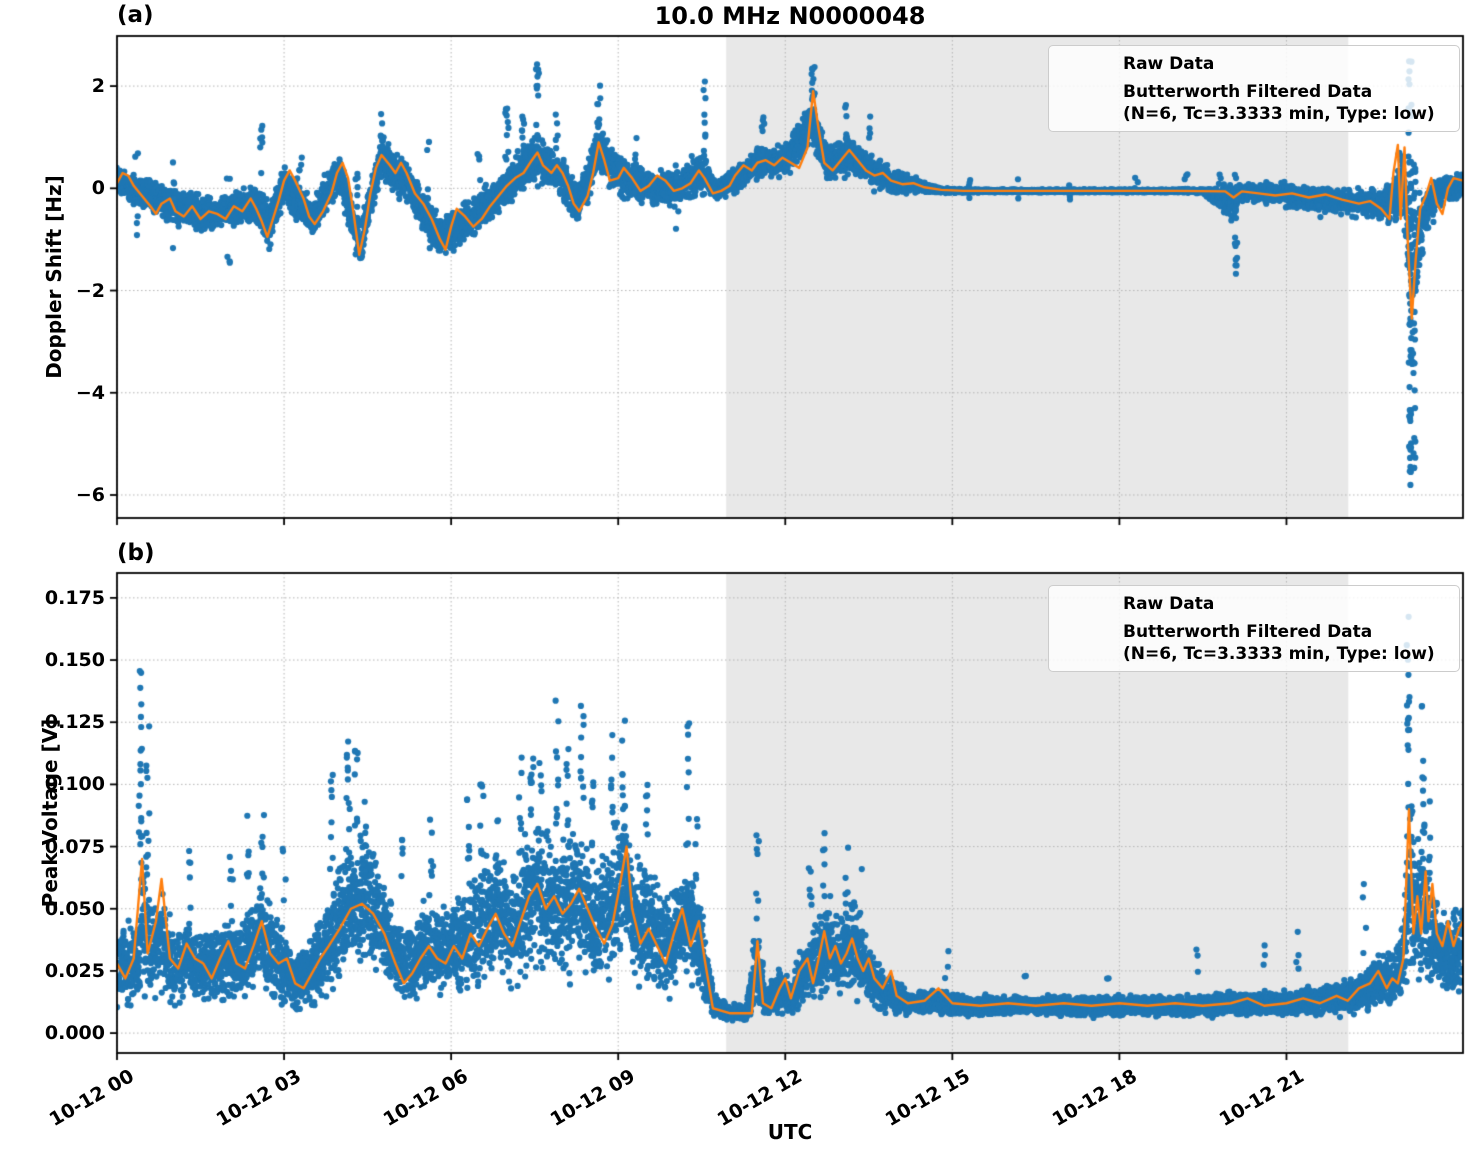 The height and width of the screenshot is (1172, 1472). I want to click on x-axis-label: UTC, so click(790, 1132).